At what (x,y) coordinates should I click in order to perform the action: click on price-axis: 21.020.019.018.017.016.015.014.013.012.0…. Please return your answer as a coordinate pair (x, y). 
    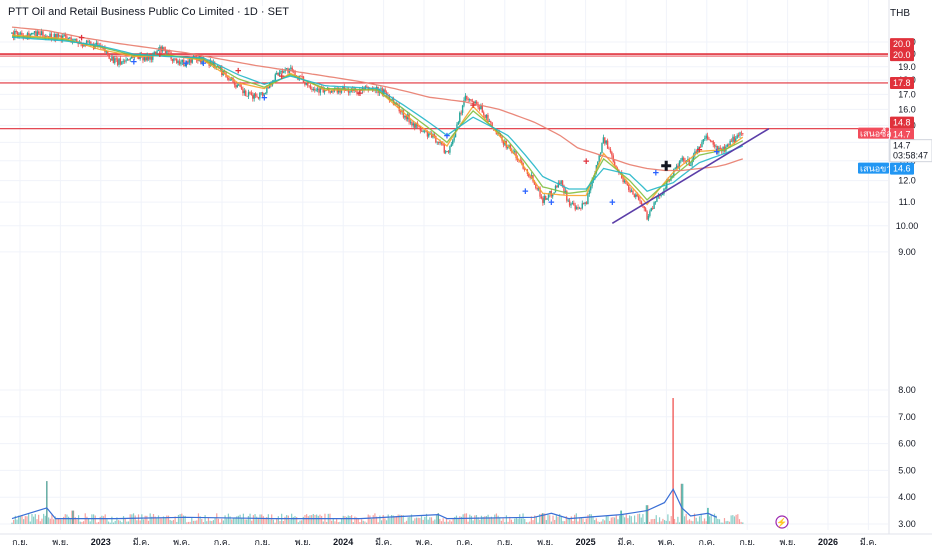
    Looking at the image, I should click on (907, 283).